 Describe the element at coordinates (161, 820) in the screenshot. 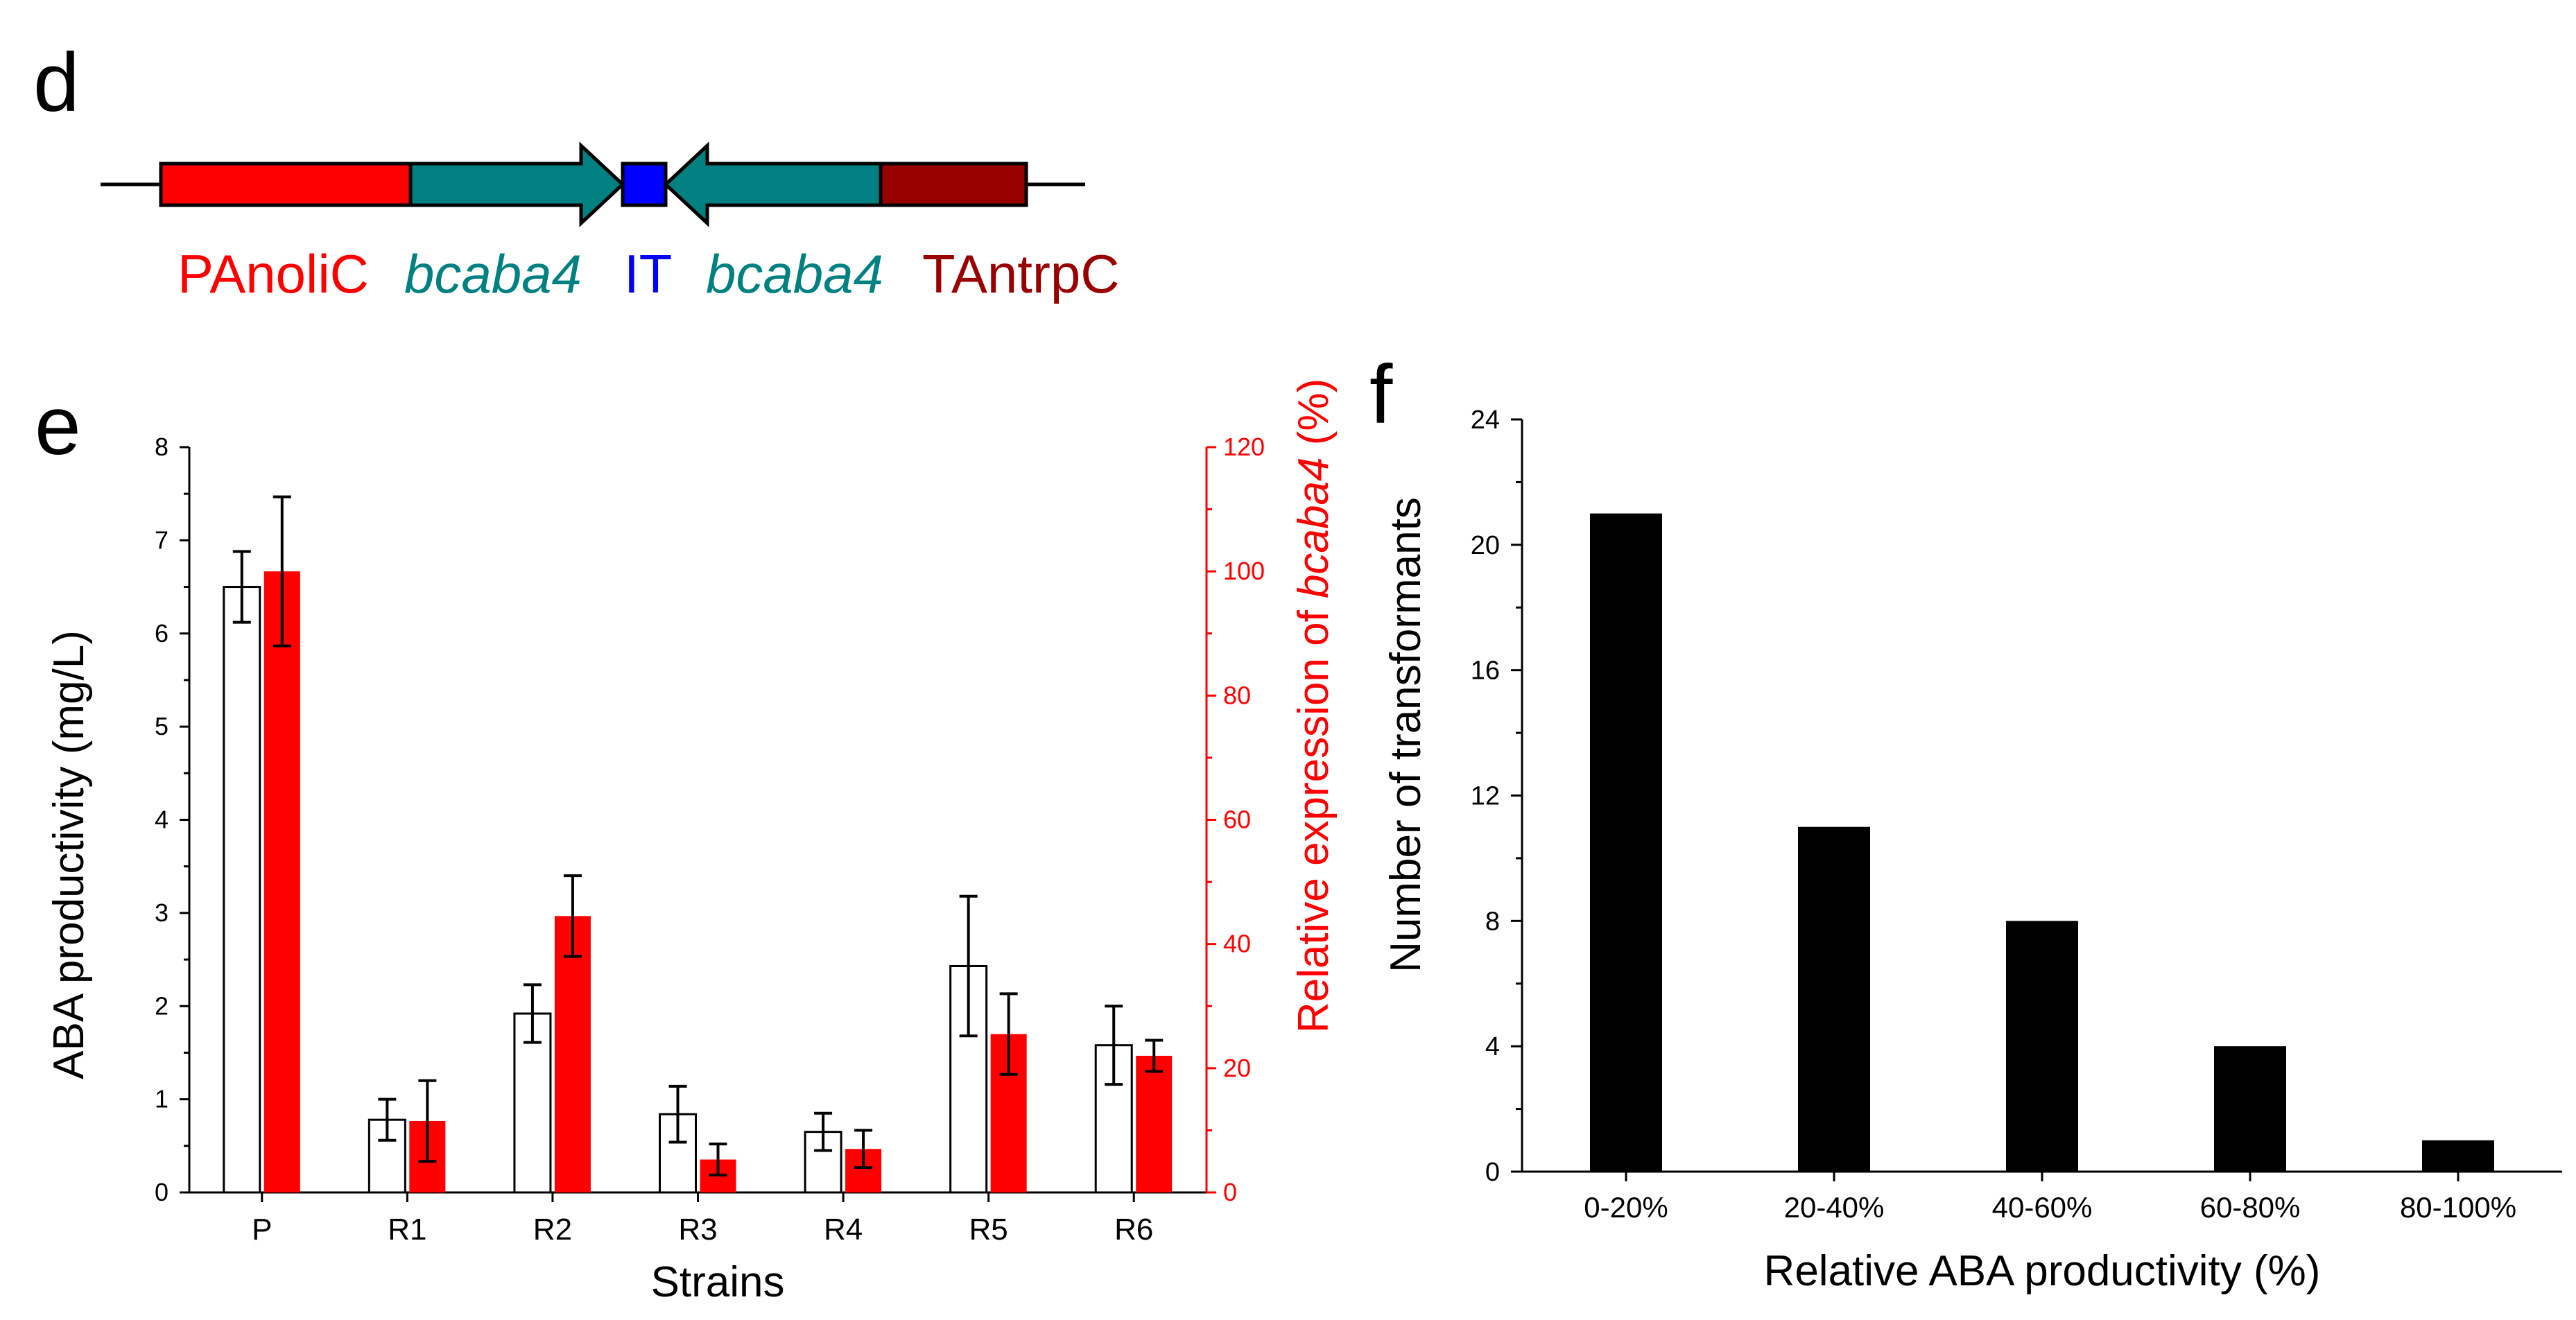

I see `chart-e-y-tick-label: 4` at that location.